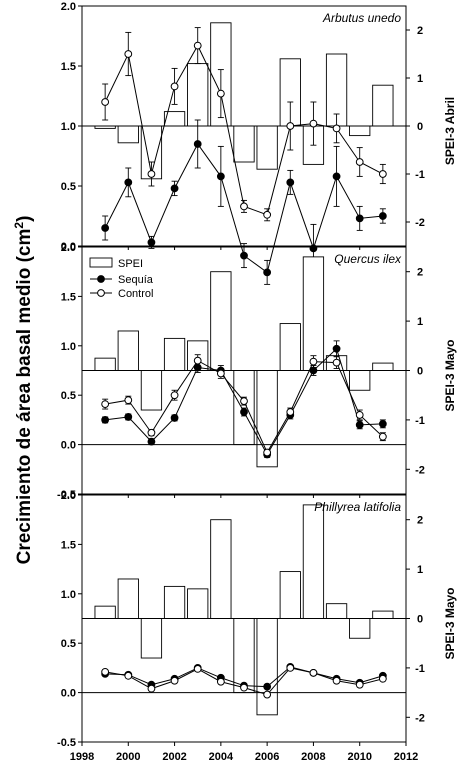 Image resolution: width=474 pixels, height=780 pixels. What do you see at coordinates (221, 757) in the screenshot?
I see `x-tick-label: 2004` at bounding box center [221, 757].